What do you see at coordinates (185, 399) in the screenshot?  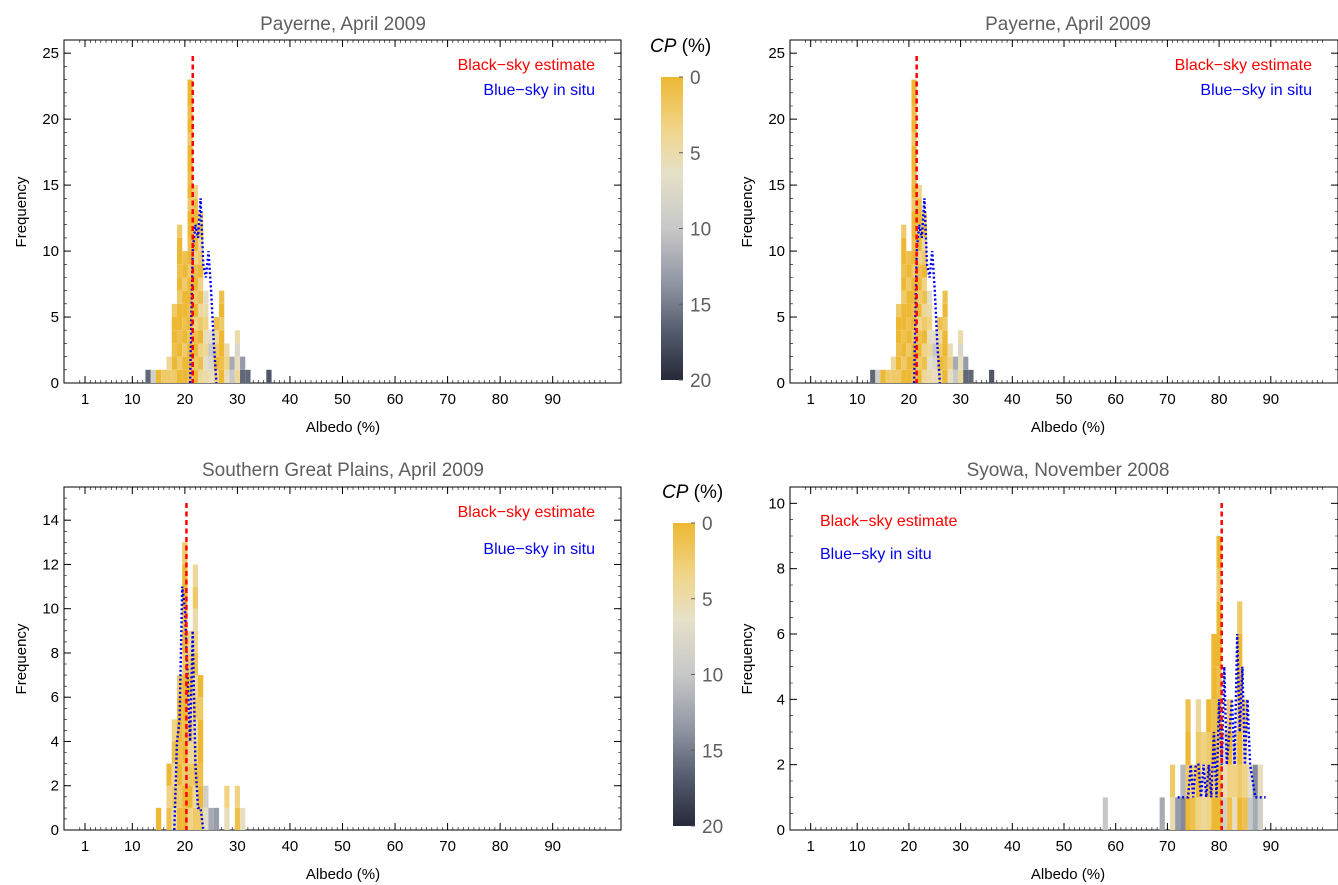 I see `x-tick-label: 20` at bounding box center [185, 399].